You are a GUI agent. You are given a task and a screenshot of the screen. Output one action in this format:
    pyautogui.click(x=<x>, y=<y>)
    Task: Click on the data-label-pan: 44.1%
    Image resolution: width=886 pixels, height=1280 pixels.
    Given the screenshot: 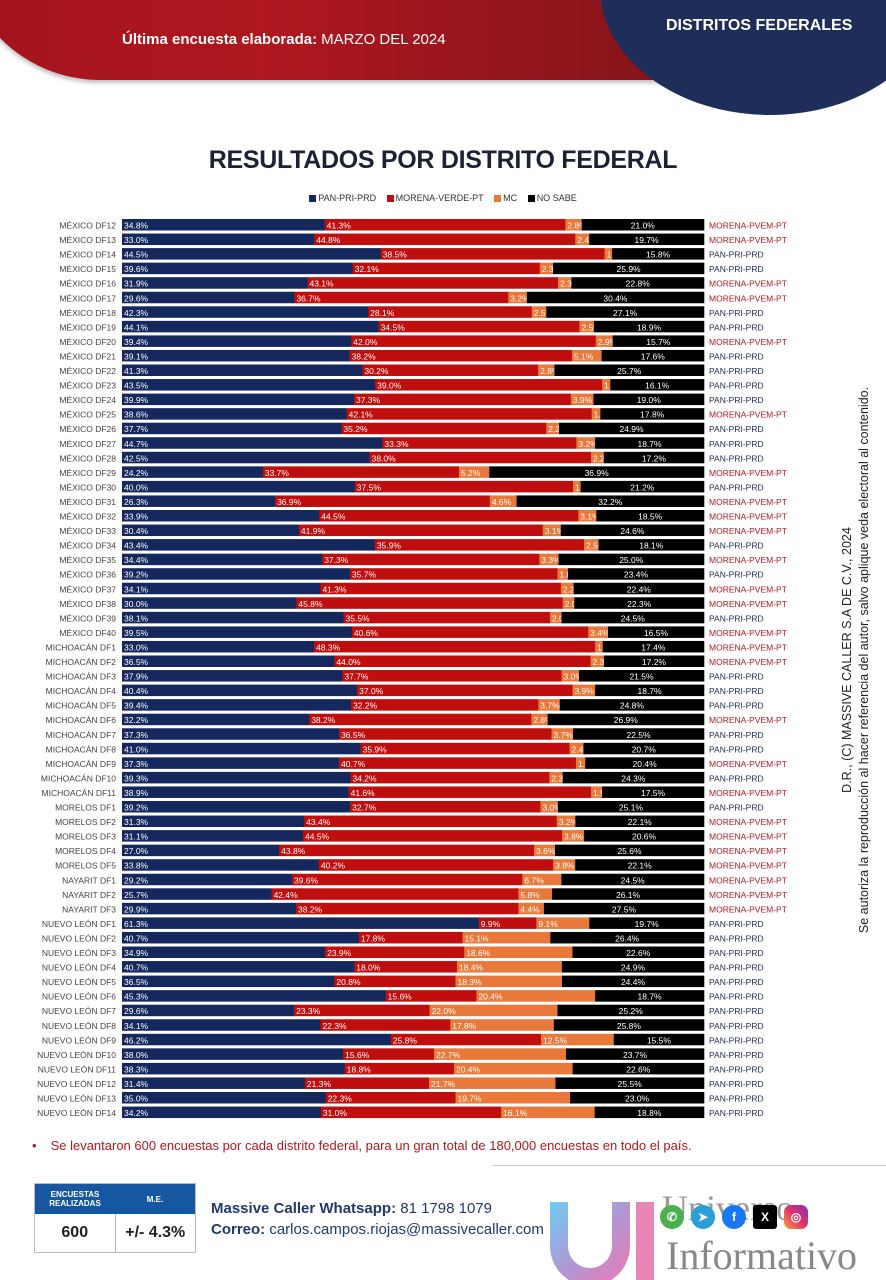 What is the action you would take?
    pyautogui.click(x=136, y=327)
    